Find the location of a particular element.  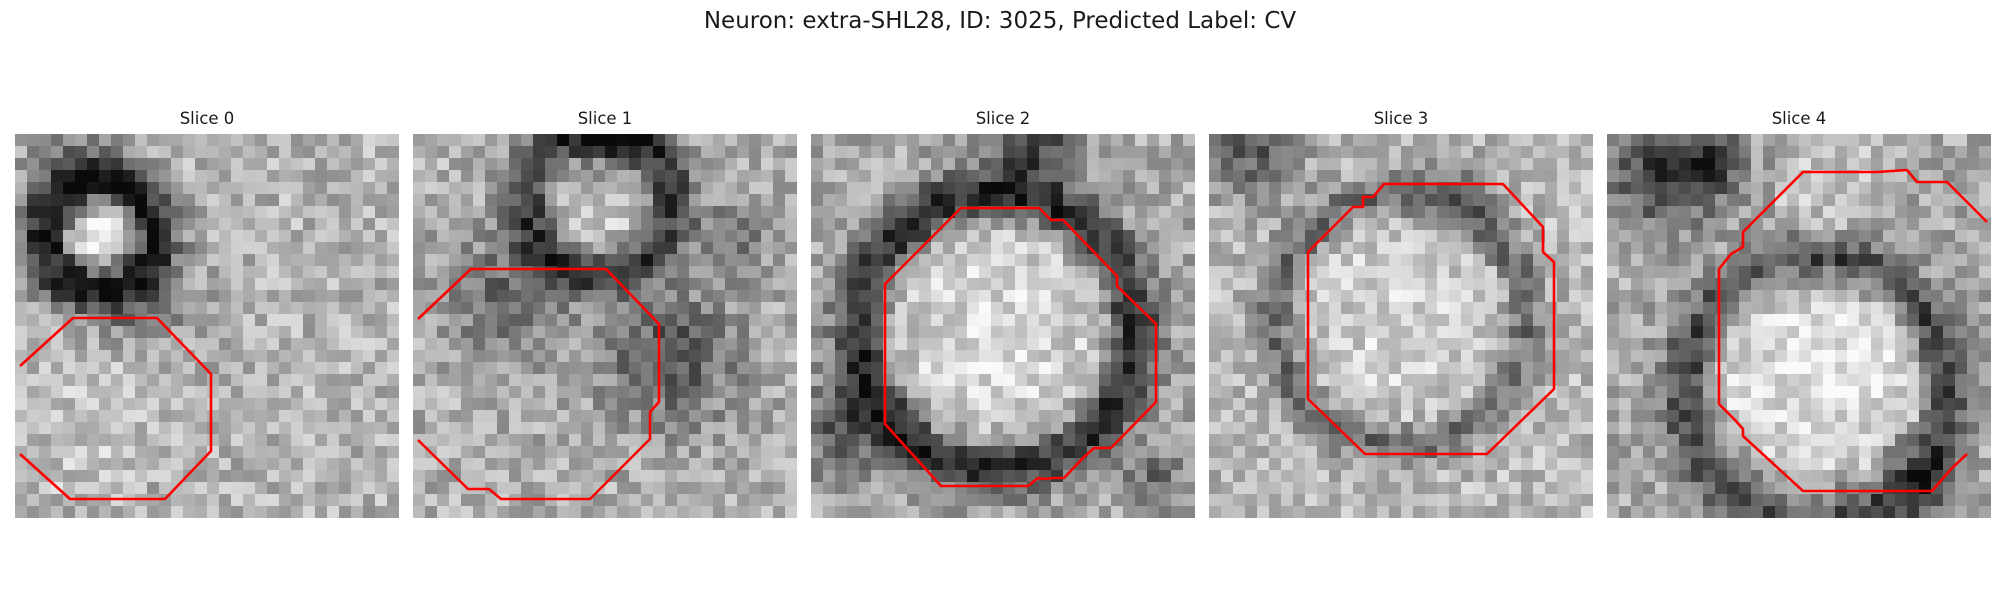

slice-title: Slice 0 is located at coordinates (207, 118).